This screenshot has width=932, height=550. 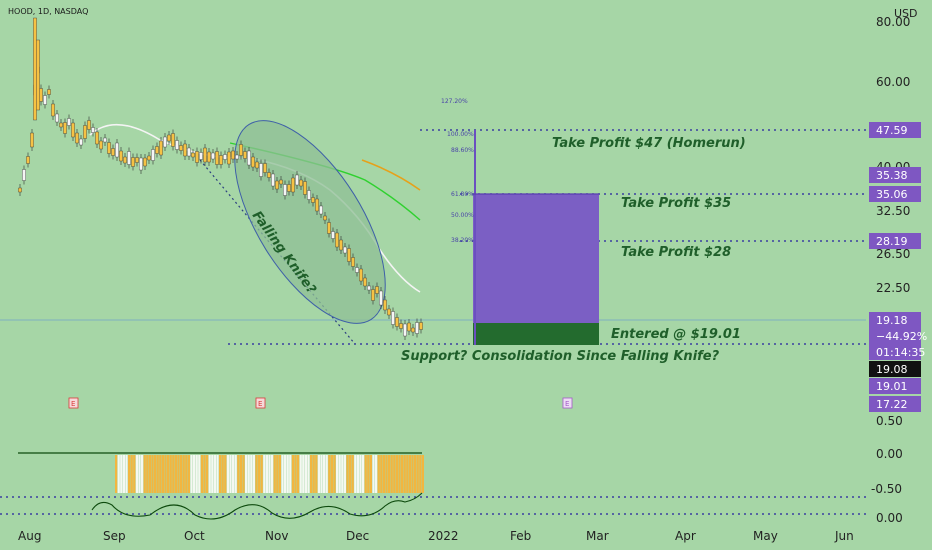 What do you see at coordinates (893, 22) in the screenshot?
I see `price-tick: 80.00` at bounding box center [893, 22].